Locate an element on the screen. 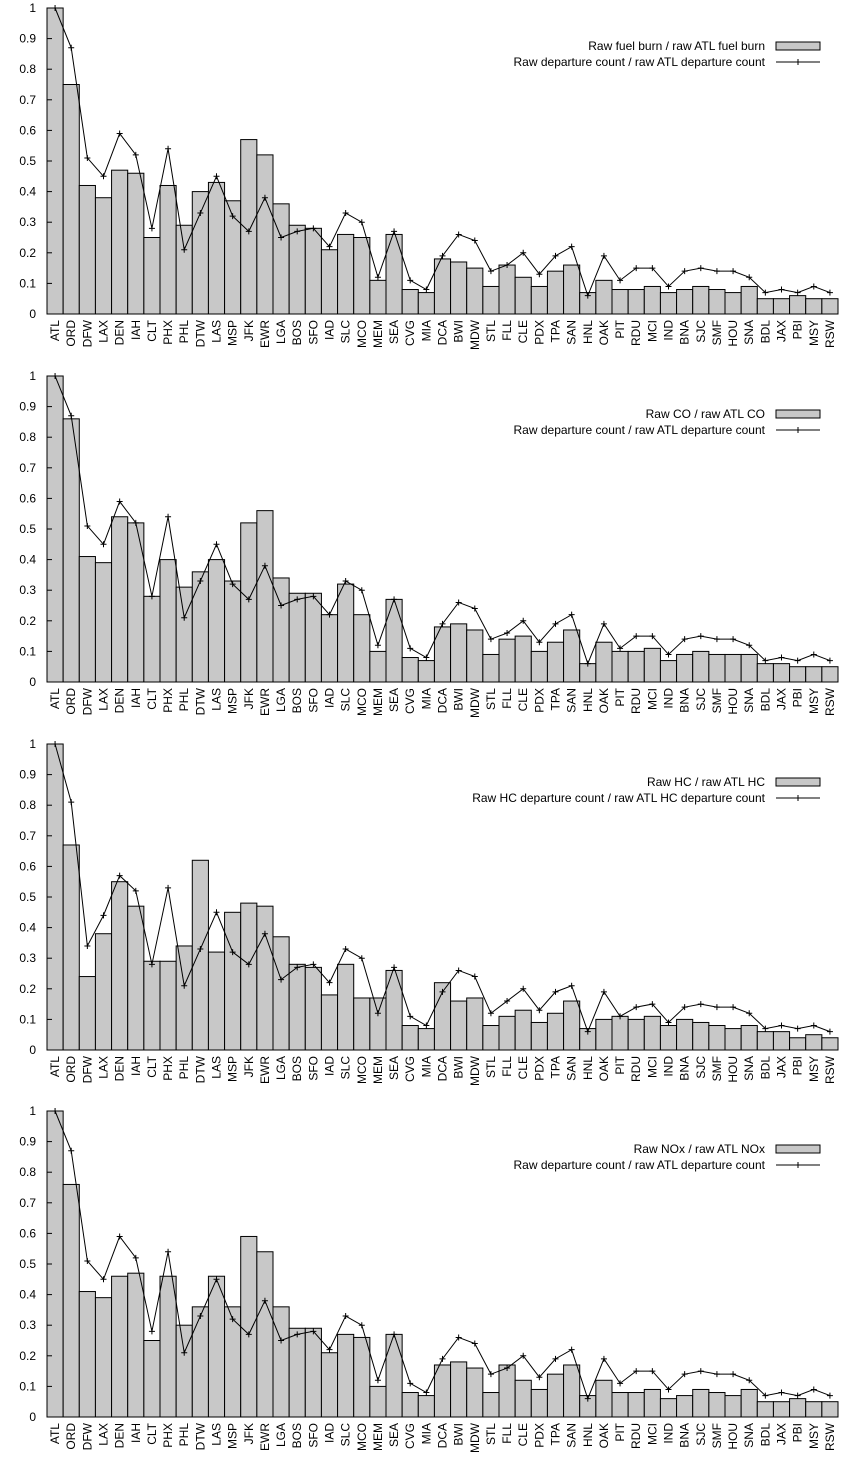  line-point-FLL is located at coordinates (507, 265).